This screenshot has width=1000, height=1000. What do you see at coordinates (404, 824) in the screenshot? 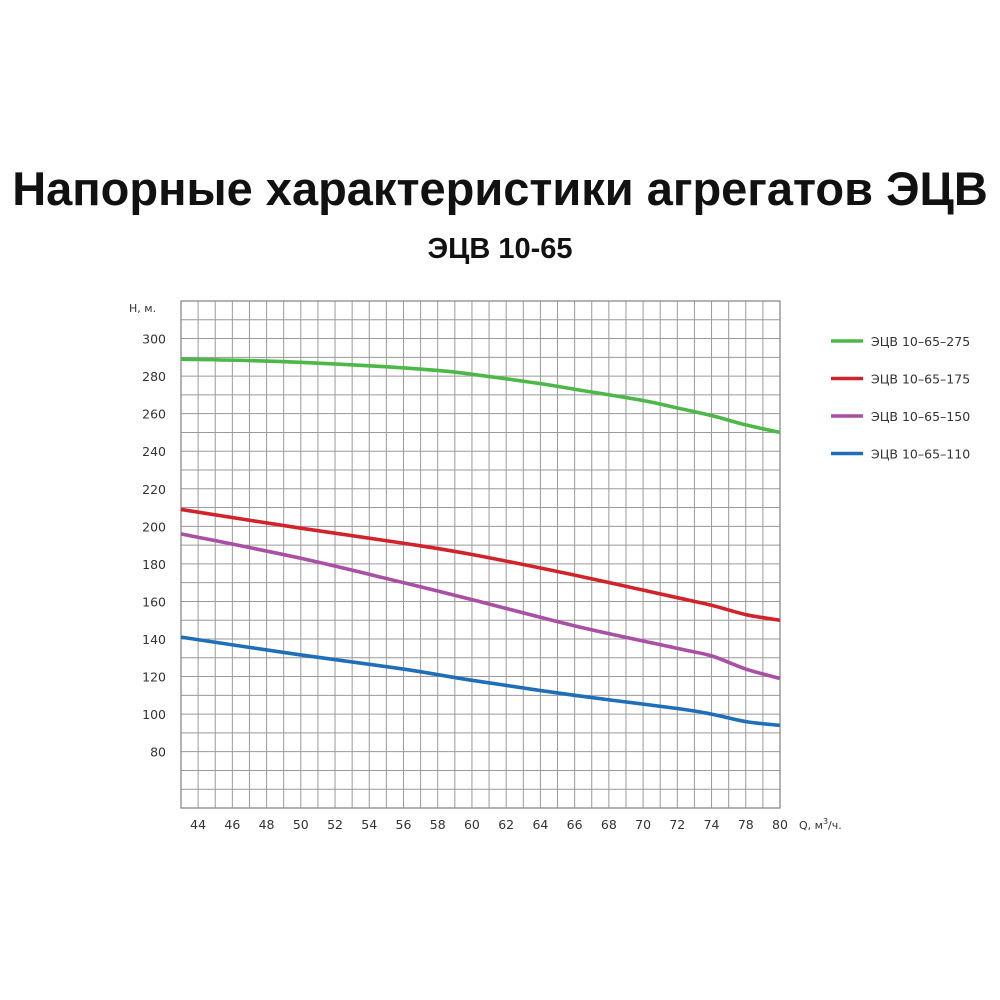
I see `x-tick-label: 56` at bounding box center [404, 824].